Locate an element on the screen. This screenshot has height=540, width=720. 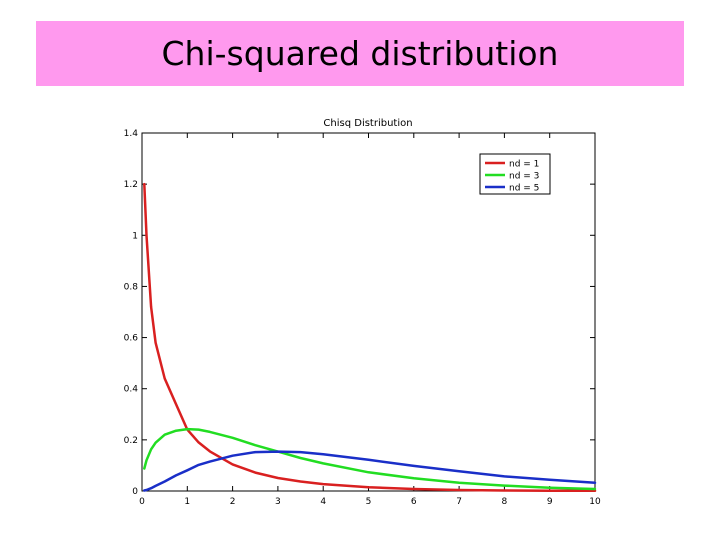
slide-title-banner: Chi-squared distribution is located at coordinates (360, 53).